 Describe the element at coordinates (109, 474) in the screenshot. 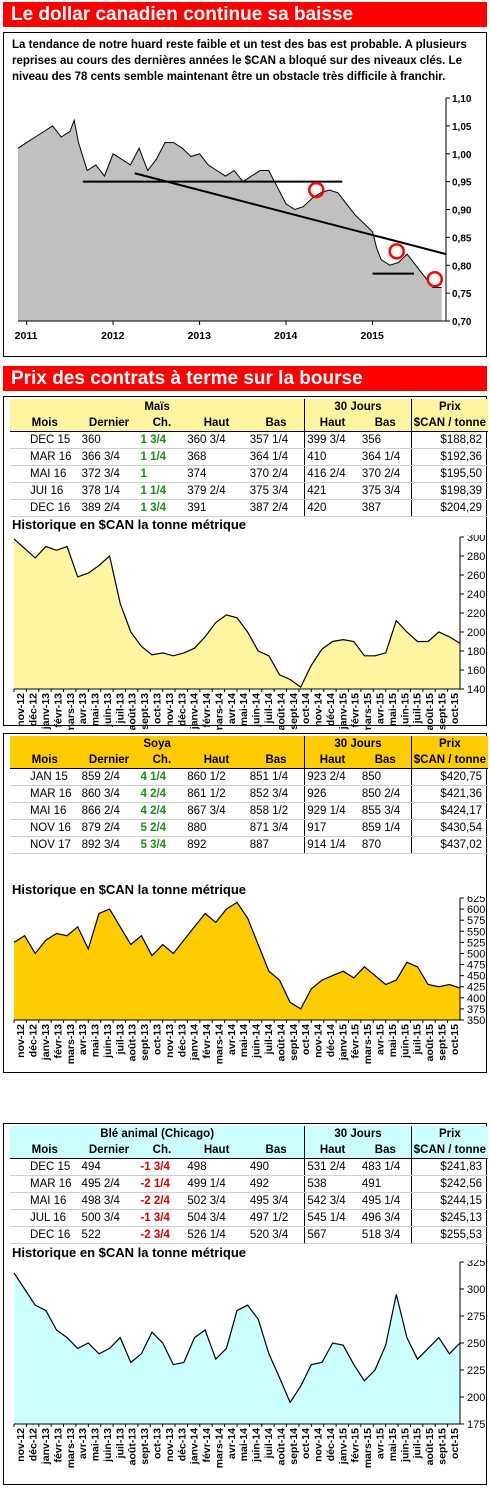

I see `mais-cell-dernier: 372 3/4` at that location.